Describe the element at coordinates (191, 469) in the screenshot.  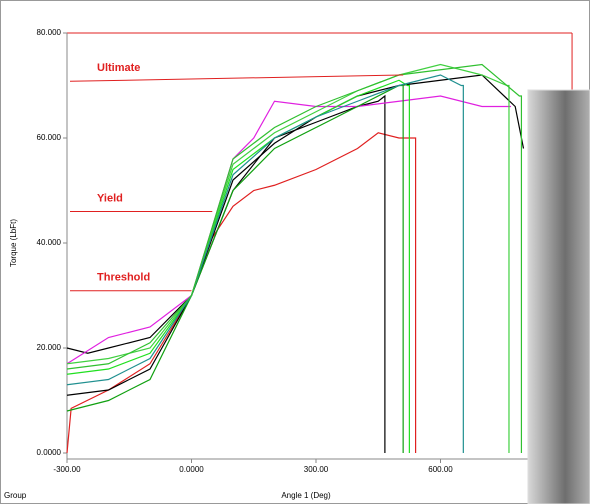
I see `x-tick-label: 0.0000` at that location.